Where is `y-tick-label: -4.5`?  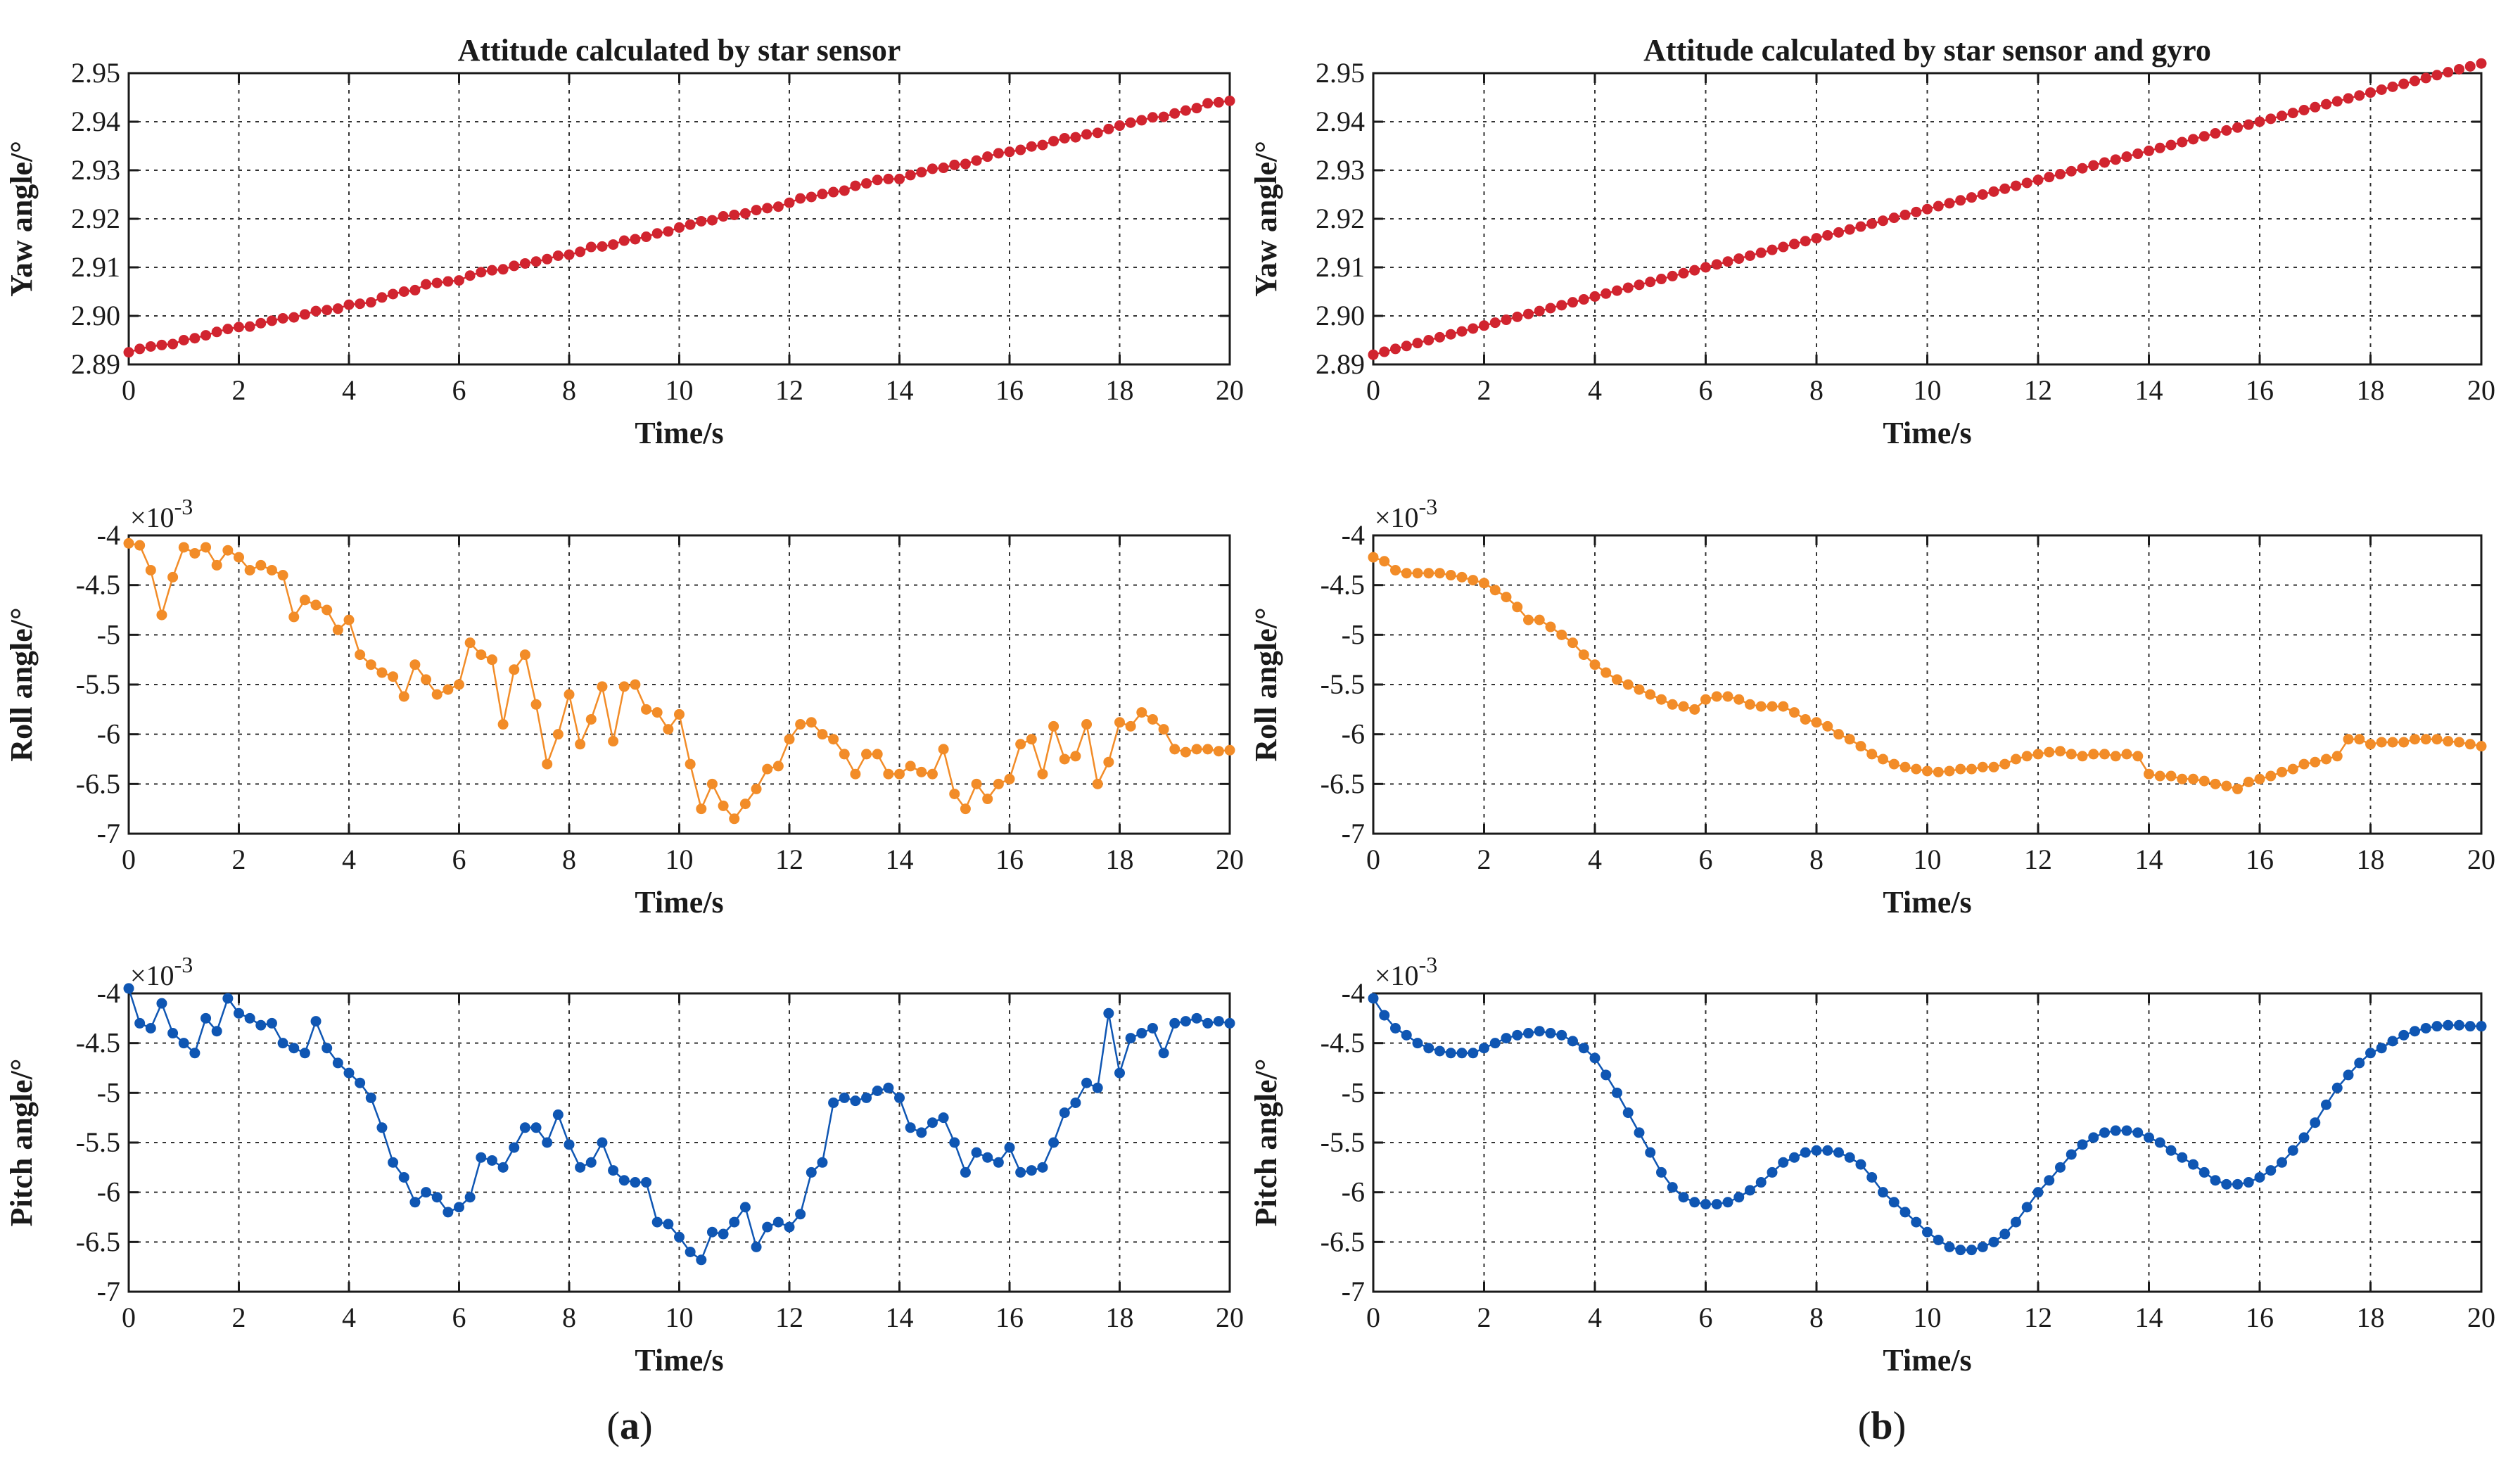 y-tick-label: -4.5 is located at coordinates (1343, 1043).